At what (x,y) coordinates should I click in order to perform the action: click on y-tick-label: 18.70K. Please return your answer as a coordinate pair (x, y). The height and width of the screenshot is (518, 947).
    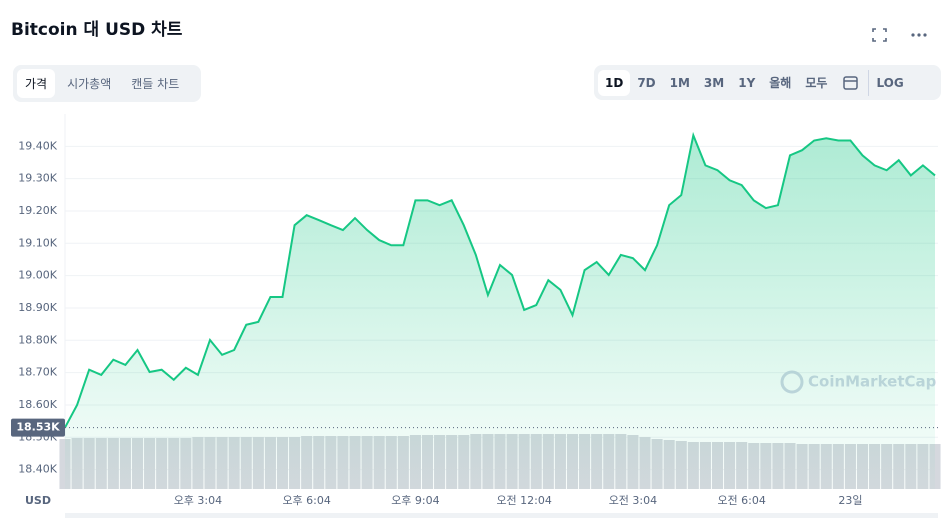
    Looking at the image, I should click on (37, 372).